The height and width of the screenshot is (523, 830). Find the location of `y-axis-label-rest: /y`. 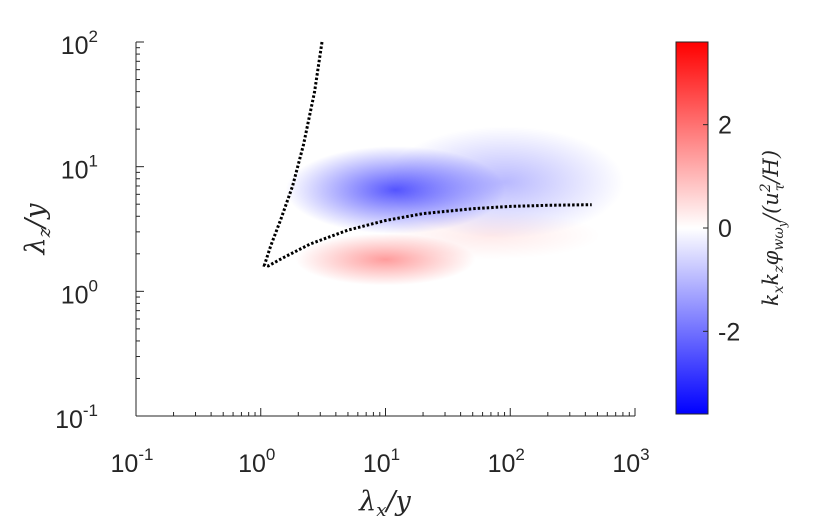

y-axis-label-rest: /y is located at coordinates (35, 217).